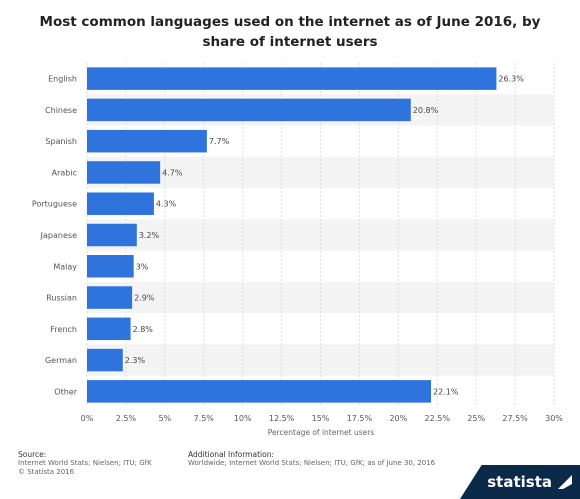  Describe the element at coordinates (147, 141) in the screenshot. I see `bar-spanish` at that location.